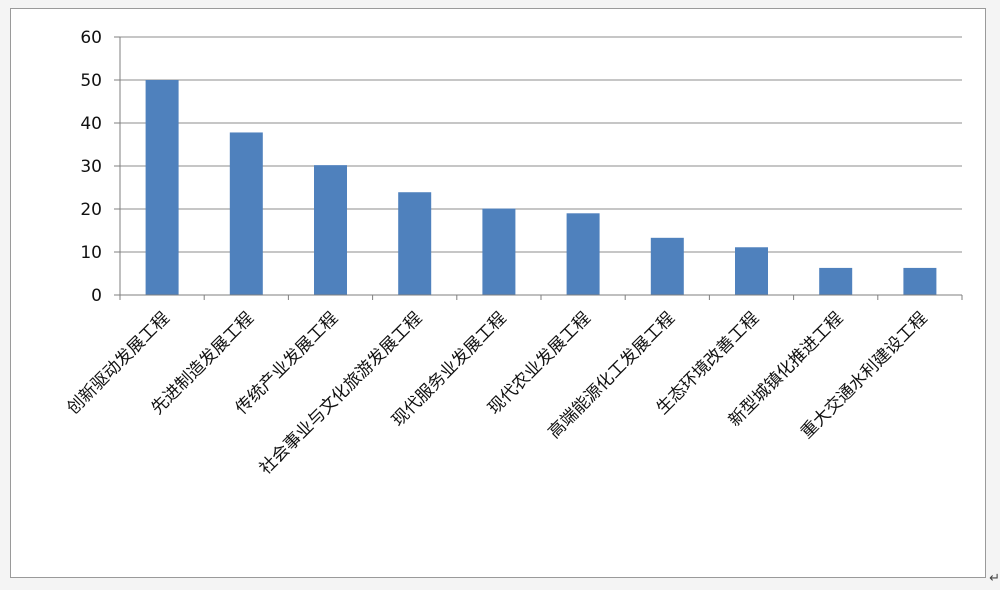  I want to click on y-tick-label: 60, so click(91, 38).